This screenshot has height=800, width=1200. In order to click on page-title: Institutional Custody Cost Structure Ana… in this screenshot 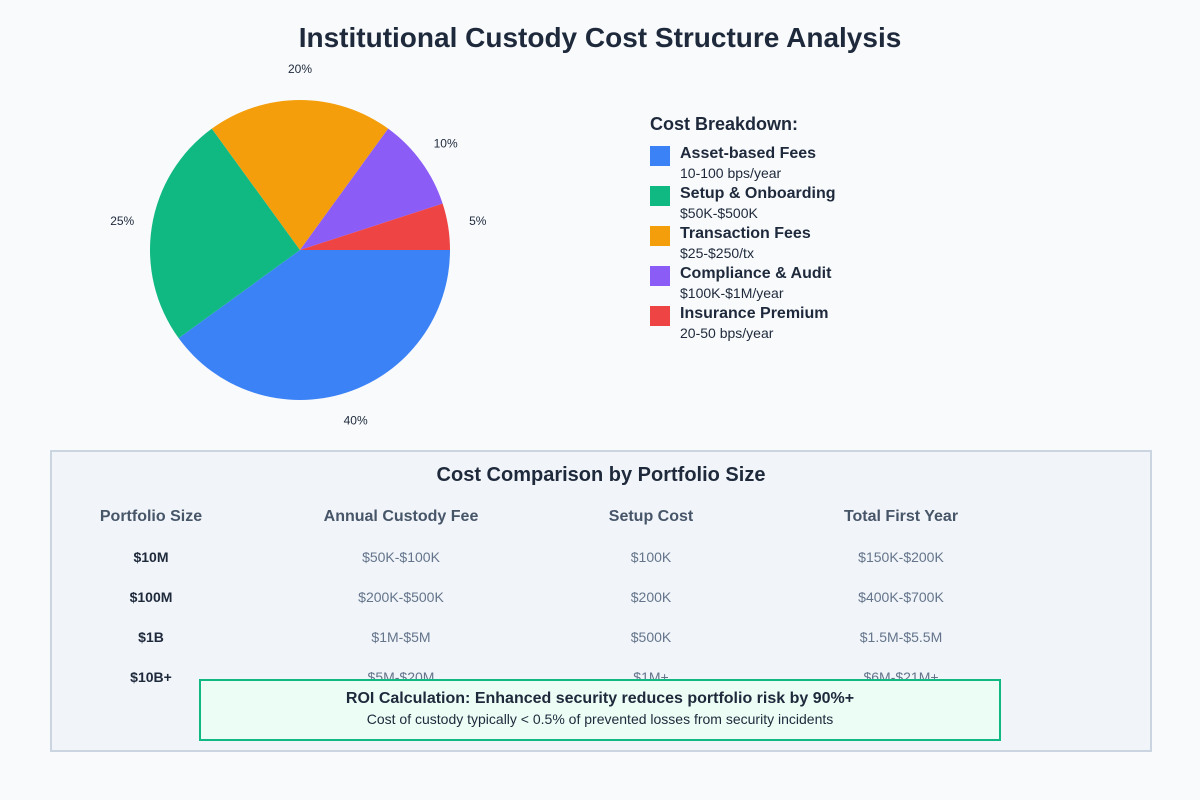, I will do `click(600, 37)`.